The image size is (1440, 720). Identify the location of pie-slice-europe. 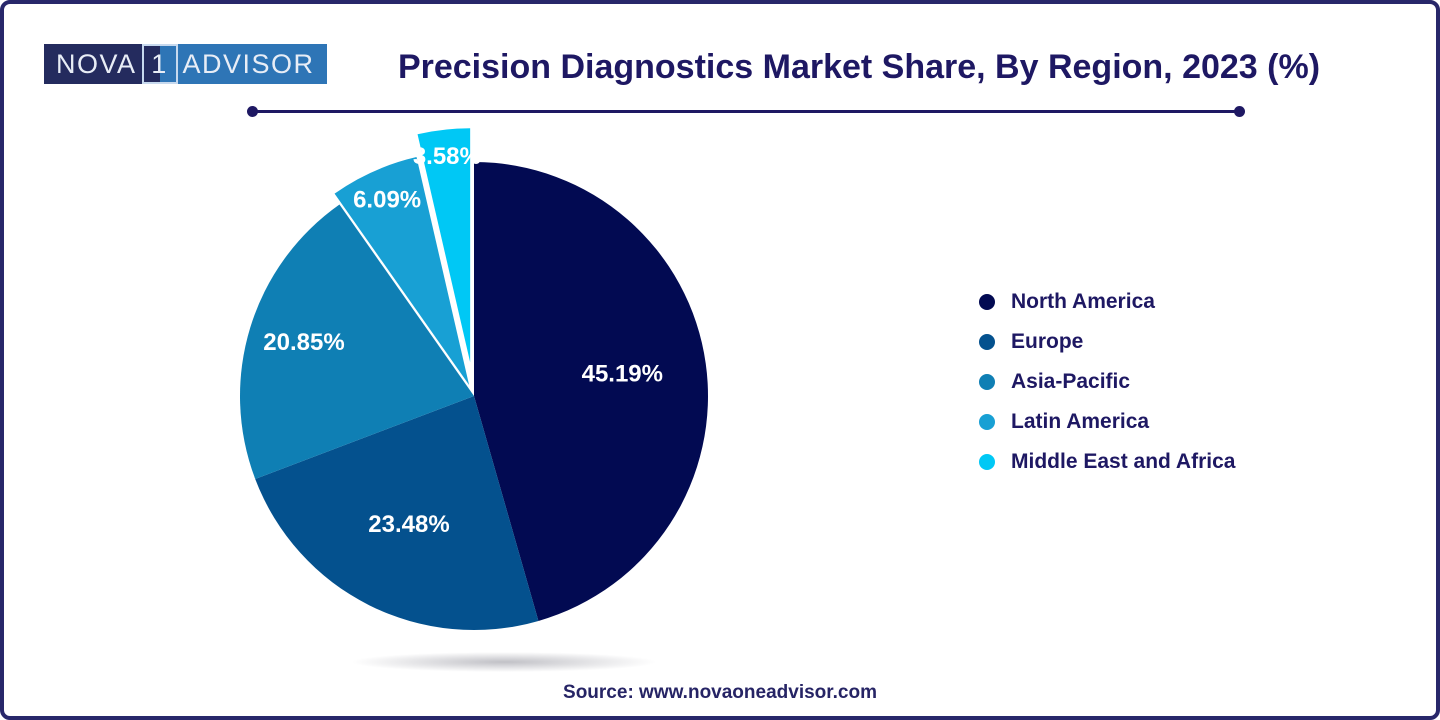
(397, 513).